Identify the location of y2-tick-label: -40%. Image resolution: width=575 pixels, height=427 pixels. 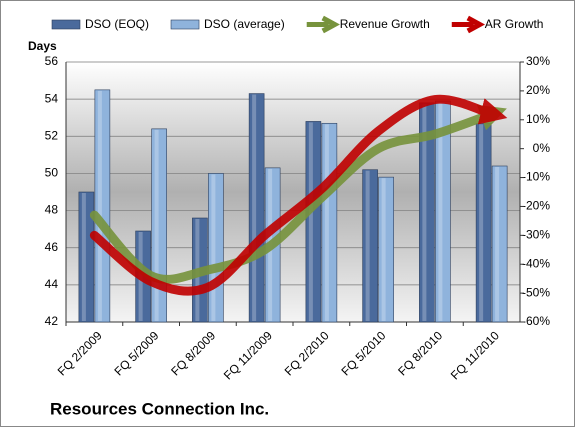
(536, 263).